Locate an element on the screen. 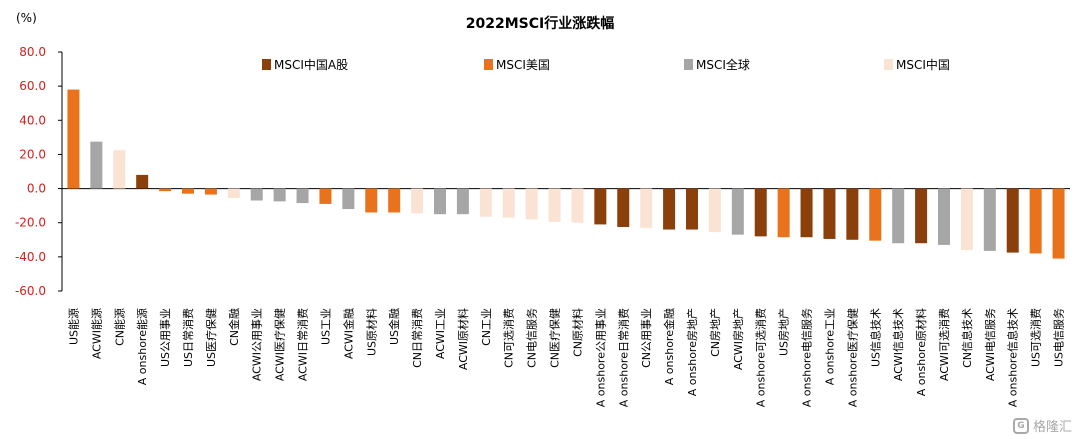 This screenshot has width=1080, height=439. x-tick-label: ACWI工业 is located at coordinates (440, 333).